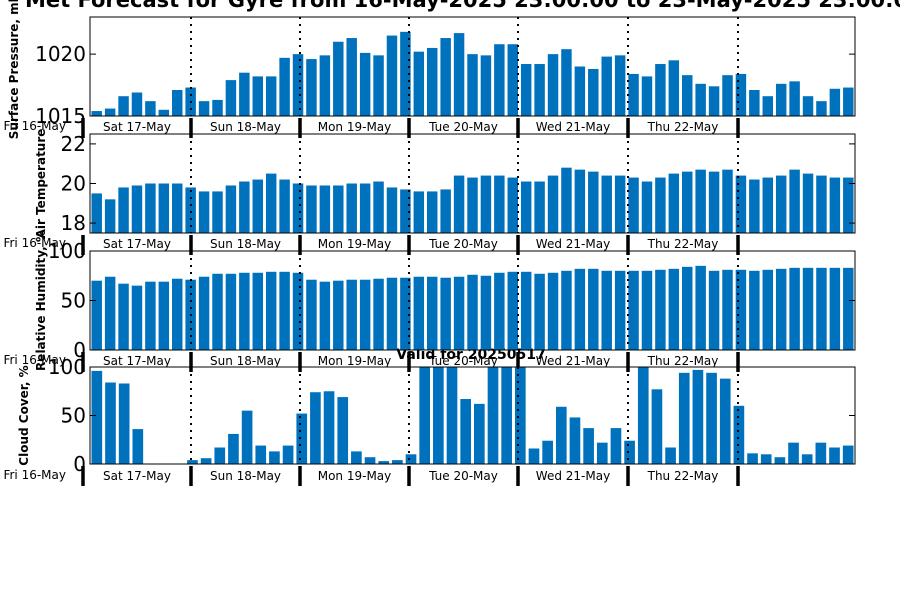  What do you see at coordinates (67, 367) in the screenshot?
I see `y-tick-label: 100` at bounding box center [67, 367].